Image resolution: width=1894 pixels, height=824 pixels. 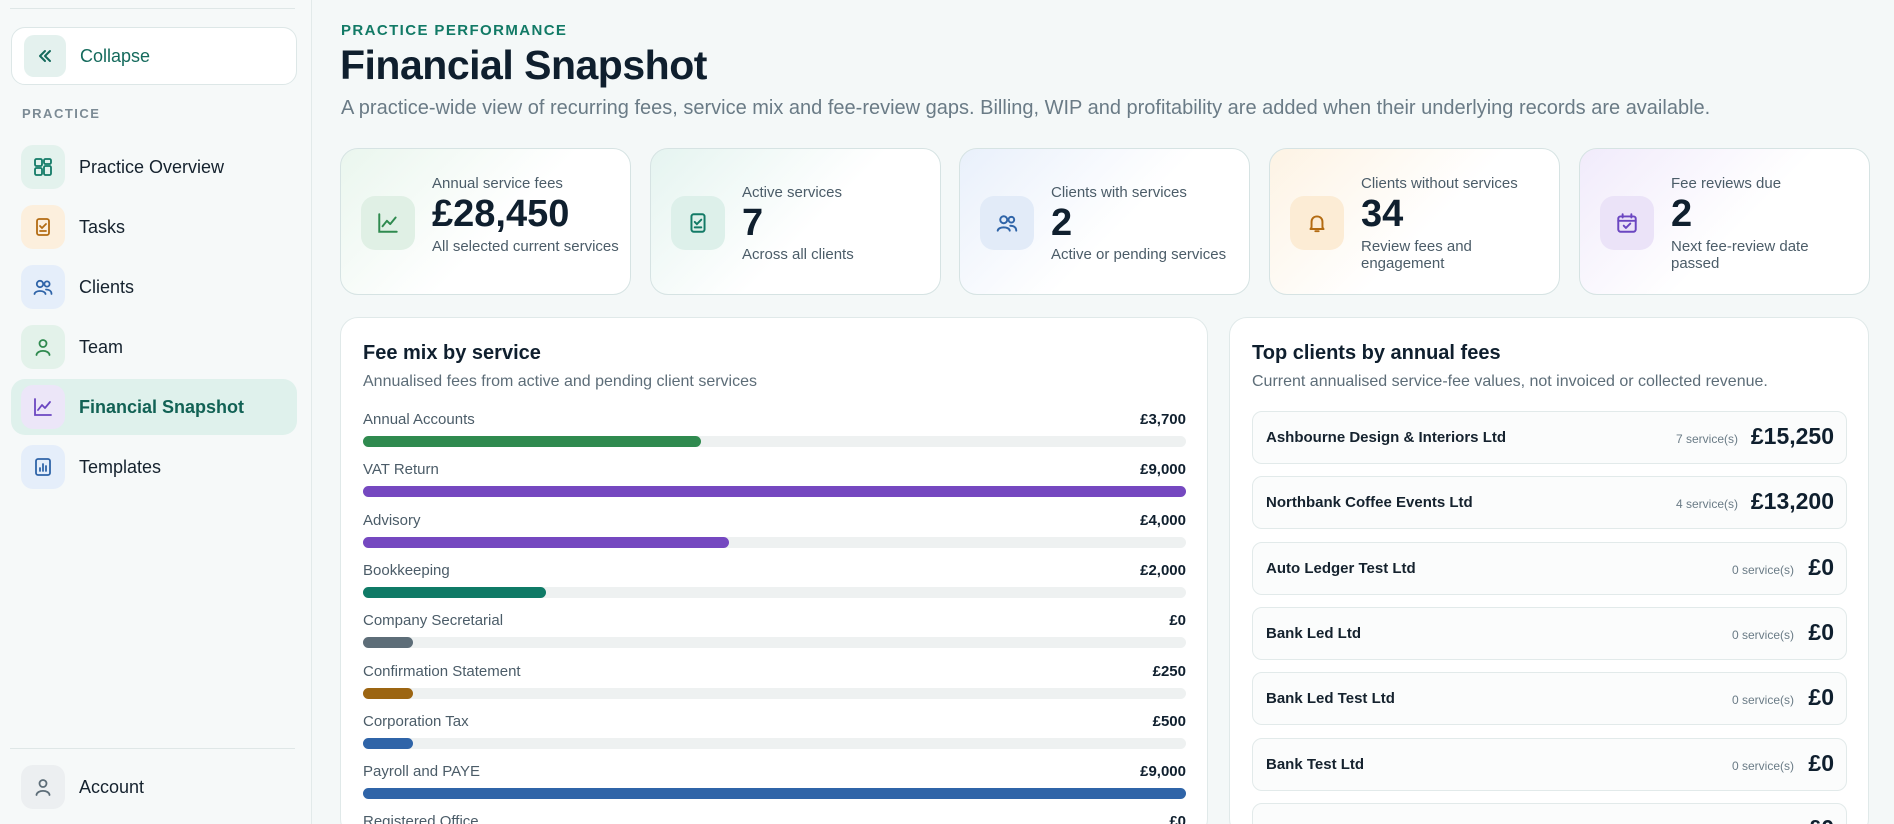 I want to click on stat-note: Next fee-review date passed, so click(x=1740, y=255).